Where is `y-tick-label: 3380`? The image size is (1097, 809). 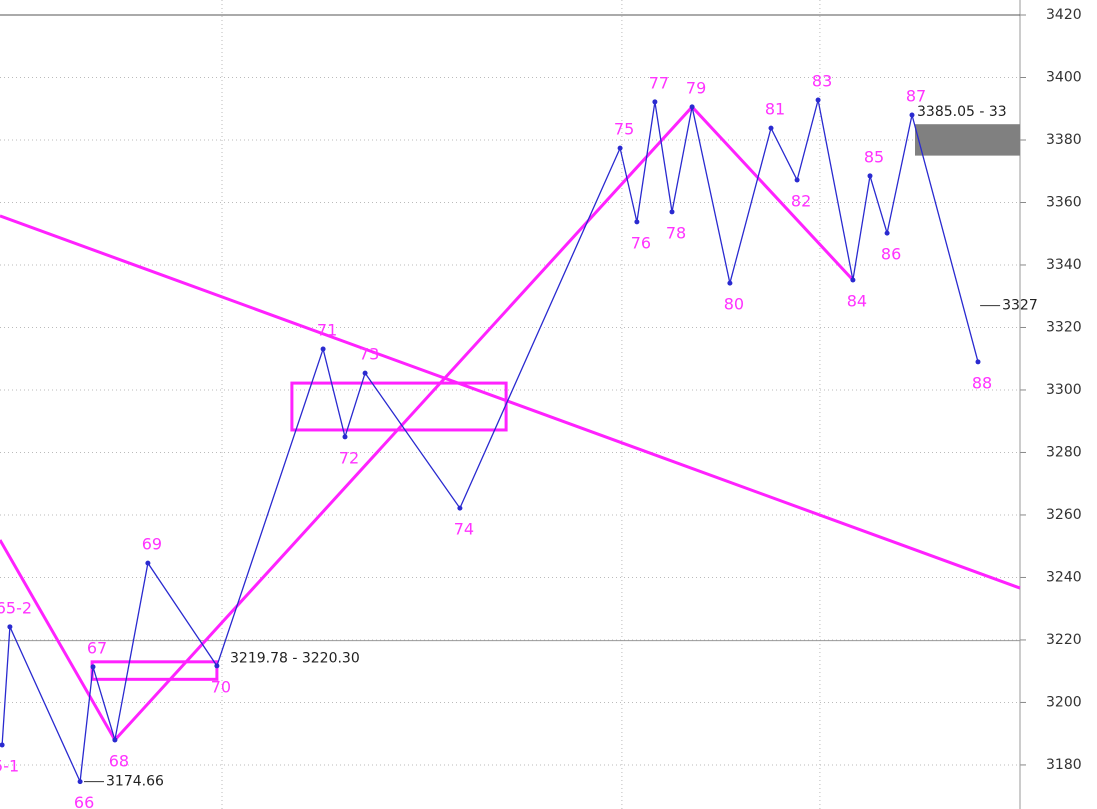
y-tick-label: 3380 is located at coordinates (1064, 140).